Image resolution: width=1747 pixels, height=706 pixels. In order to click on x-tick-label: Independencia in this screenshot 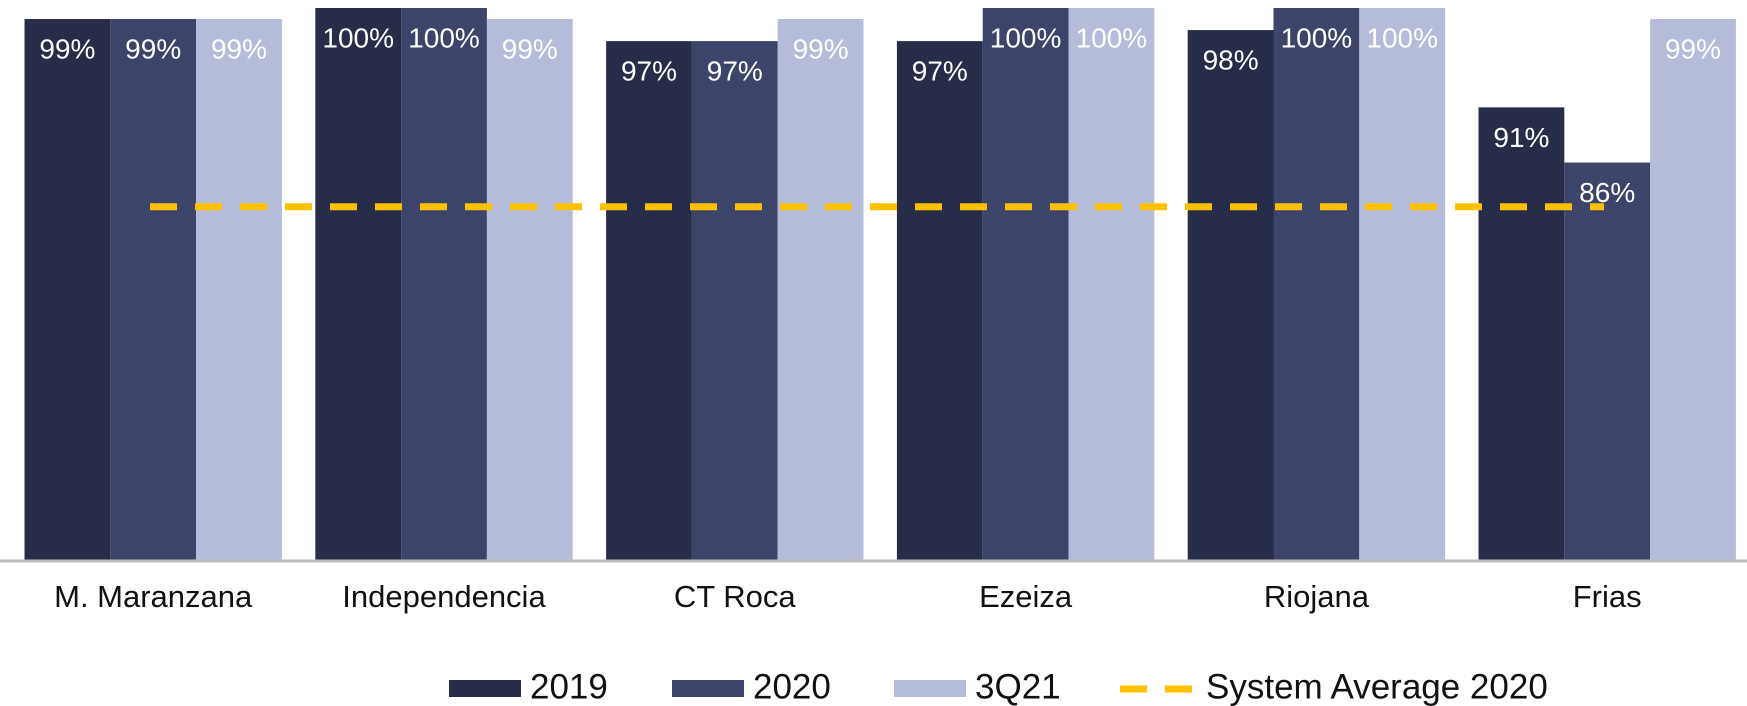, I will do `click(444, 596)`.